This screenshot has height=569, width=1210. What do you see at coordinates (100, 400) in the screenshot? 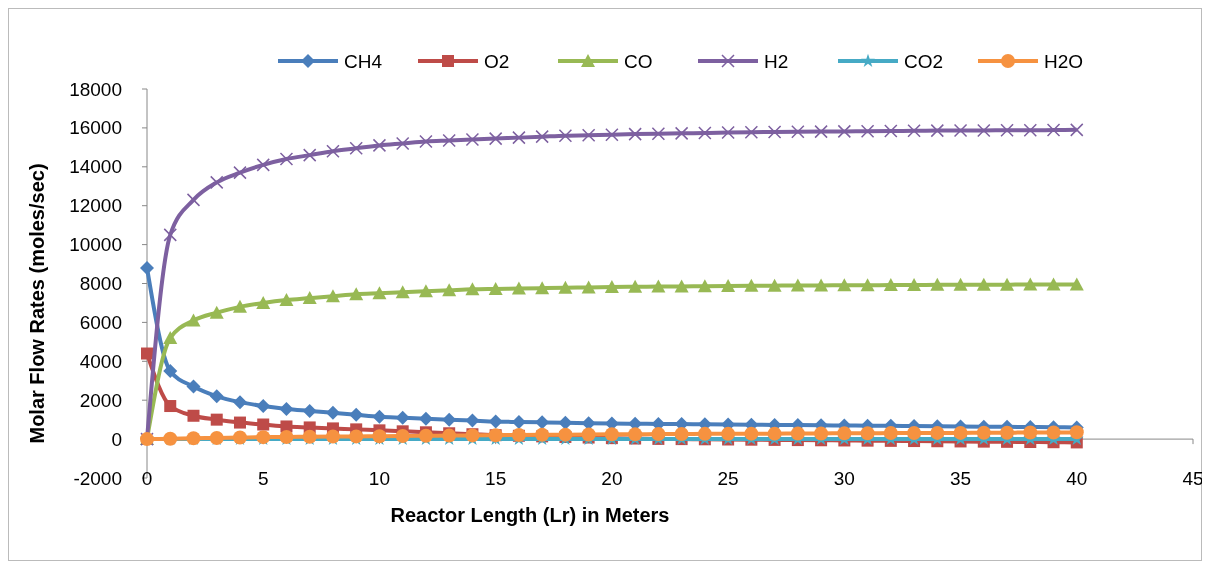
I see `y-tick-label: 2000` at bounding box center [100, 400].